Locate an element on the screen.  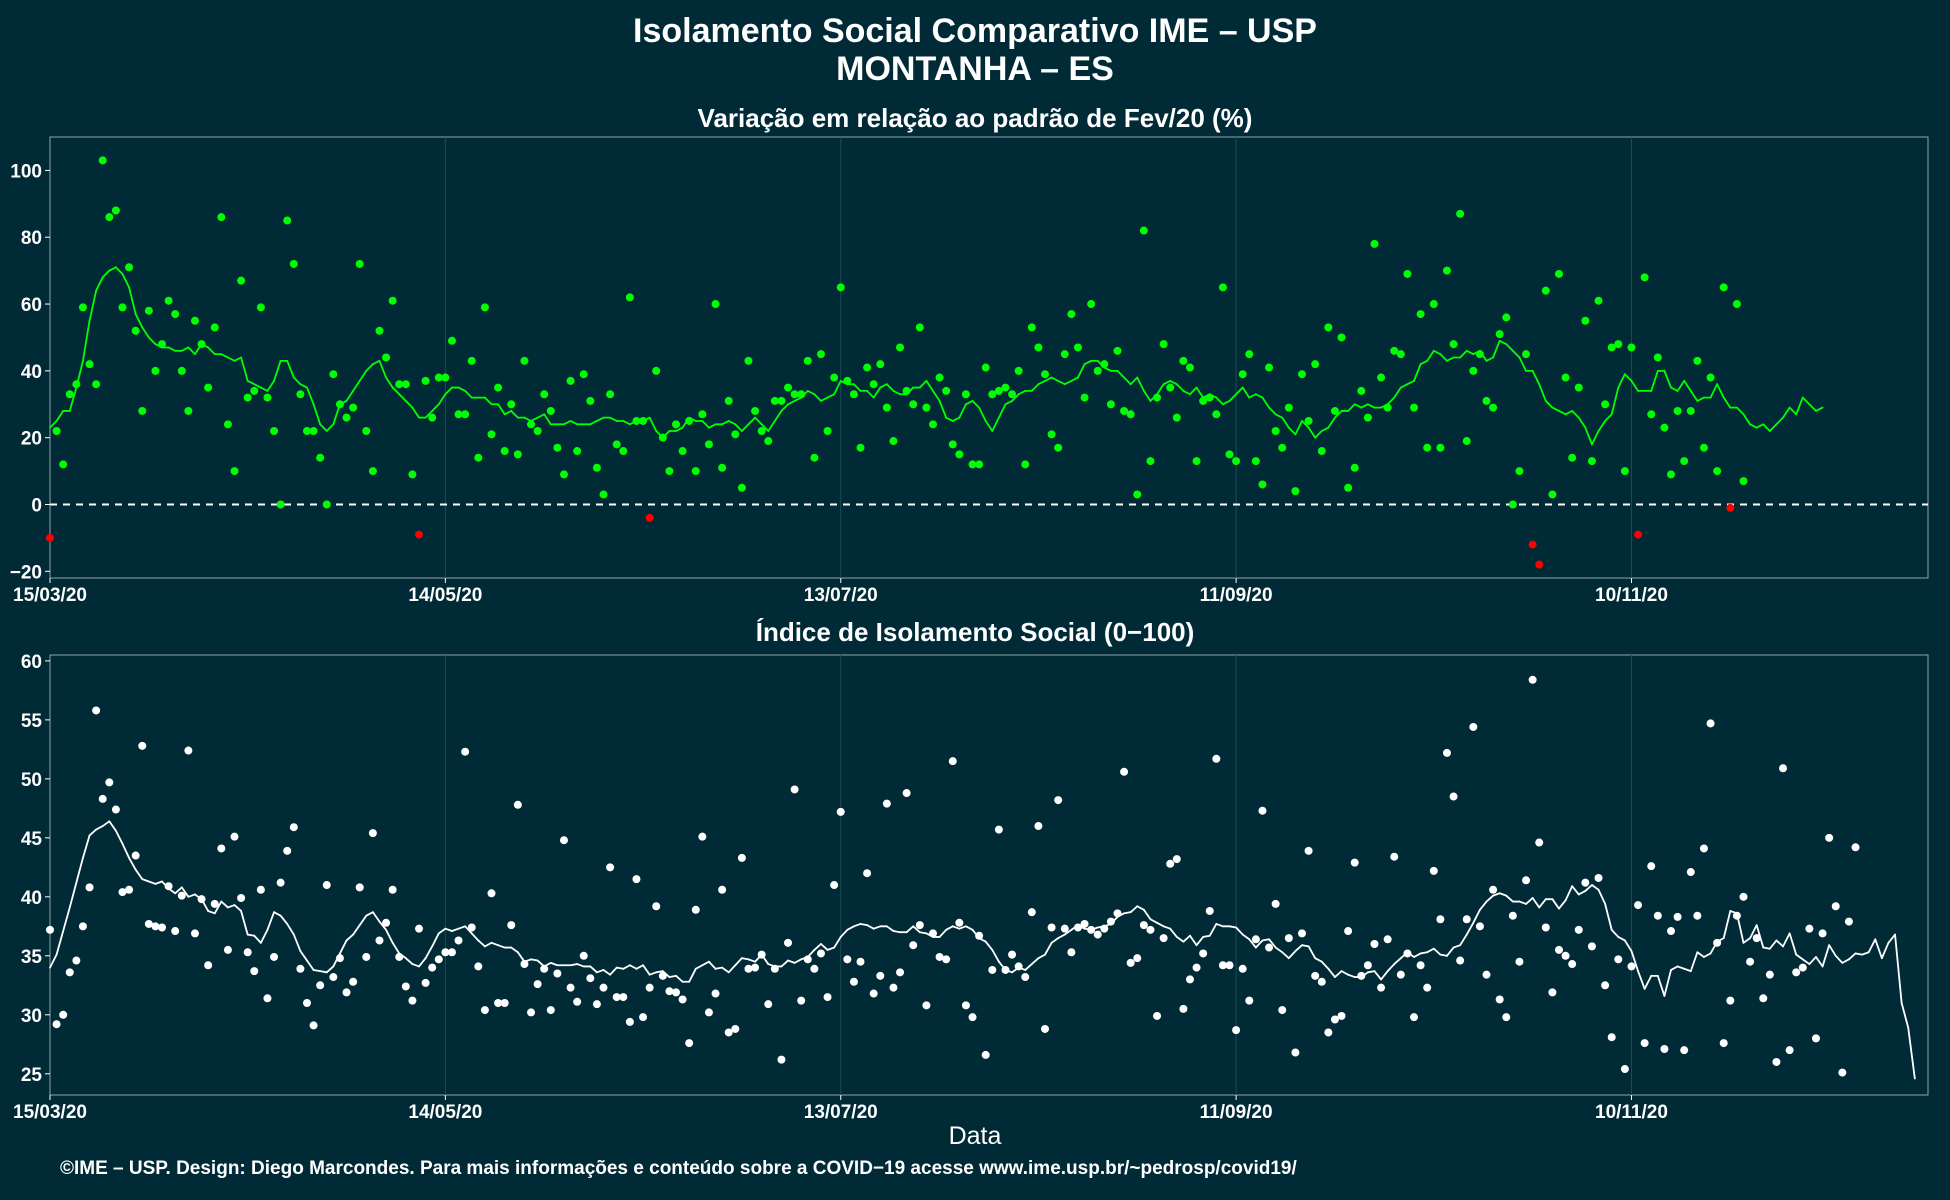
variation-y-tick-label: 40 is located at coordinates (31, 372).